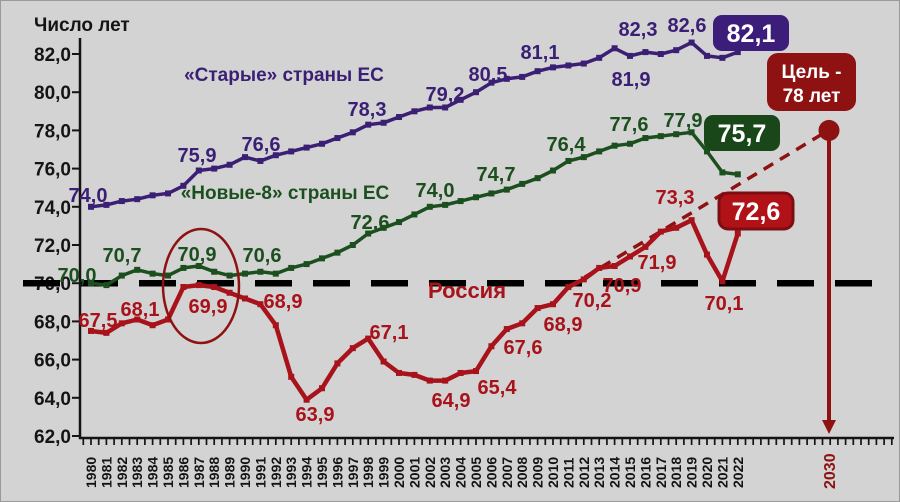 This screenshot has width=900, height=502. I want to click on x-tick-label: 2015, so click(630, 472).